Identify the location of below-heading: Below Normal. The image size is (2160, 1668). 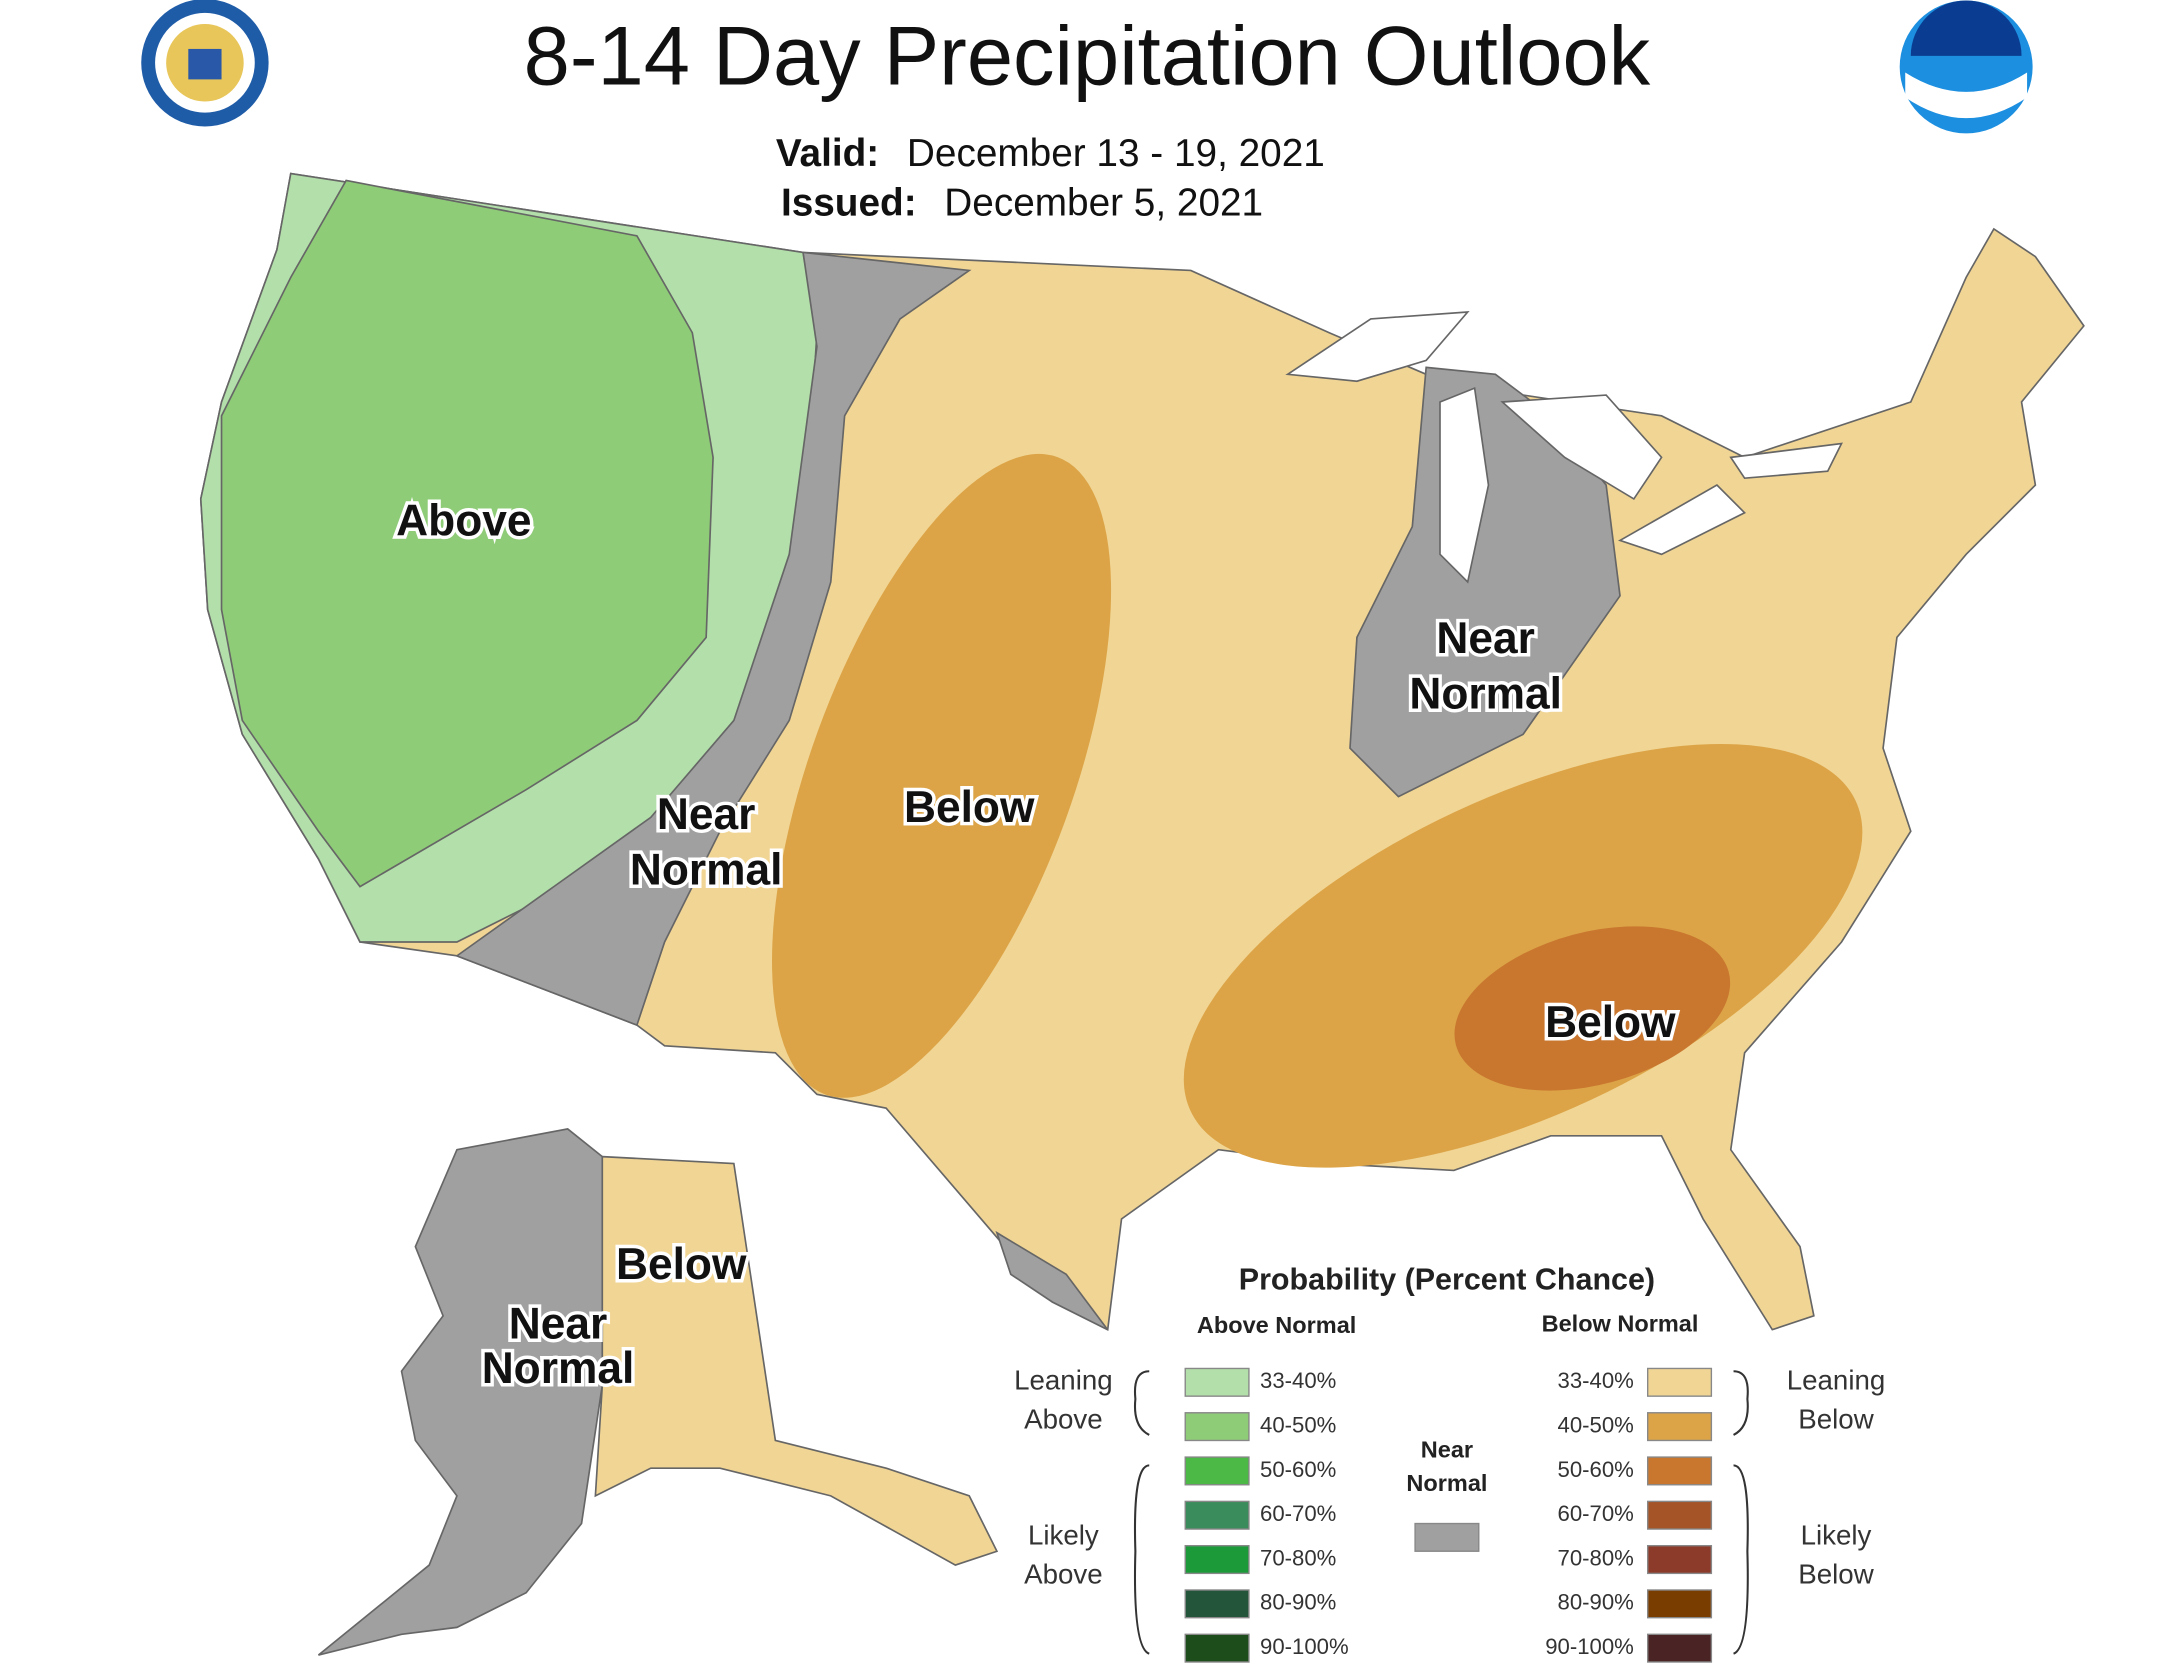
(1620, 1324).